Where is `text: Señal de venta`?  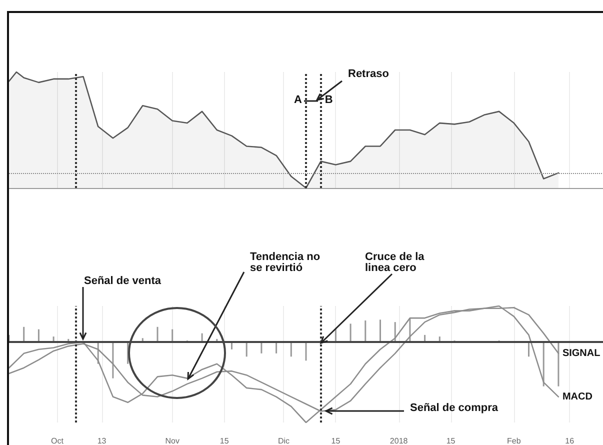 text: Señal de venta is located at coordinates (123, 281).